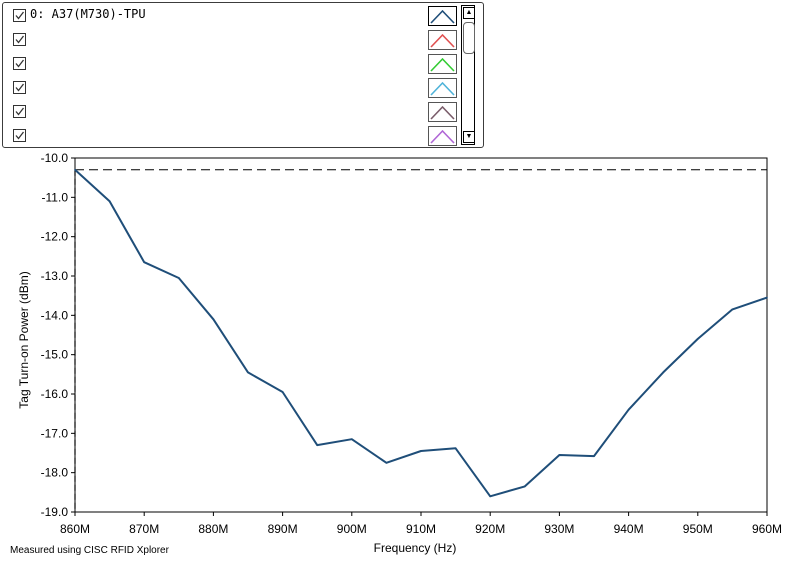 Image resolution: width=797 pixels, height=565 pixels. I want to click on y-tick-label: -14.0, so click(55, 315).